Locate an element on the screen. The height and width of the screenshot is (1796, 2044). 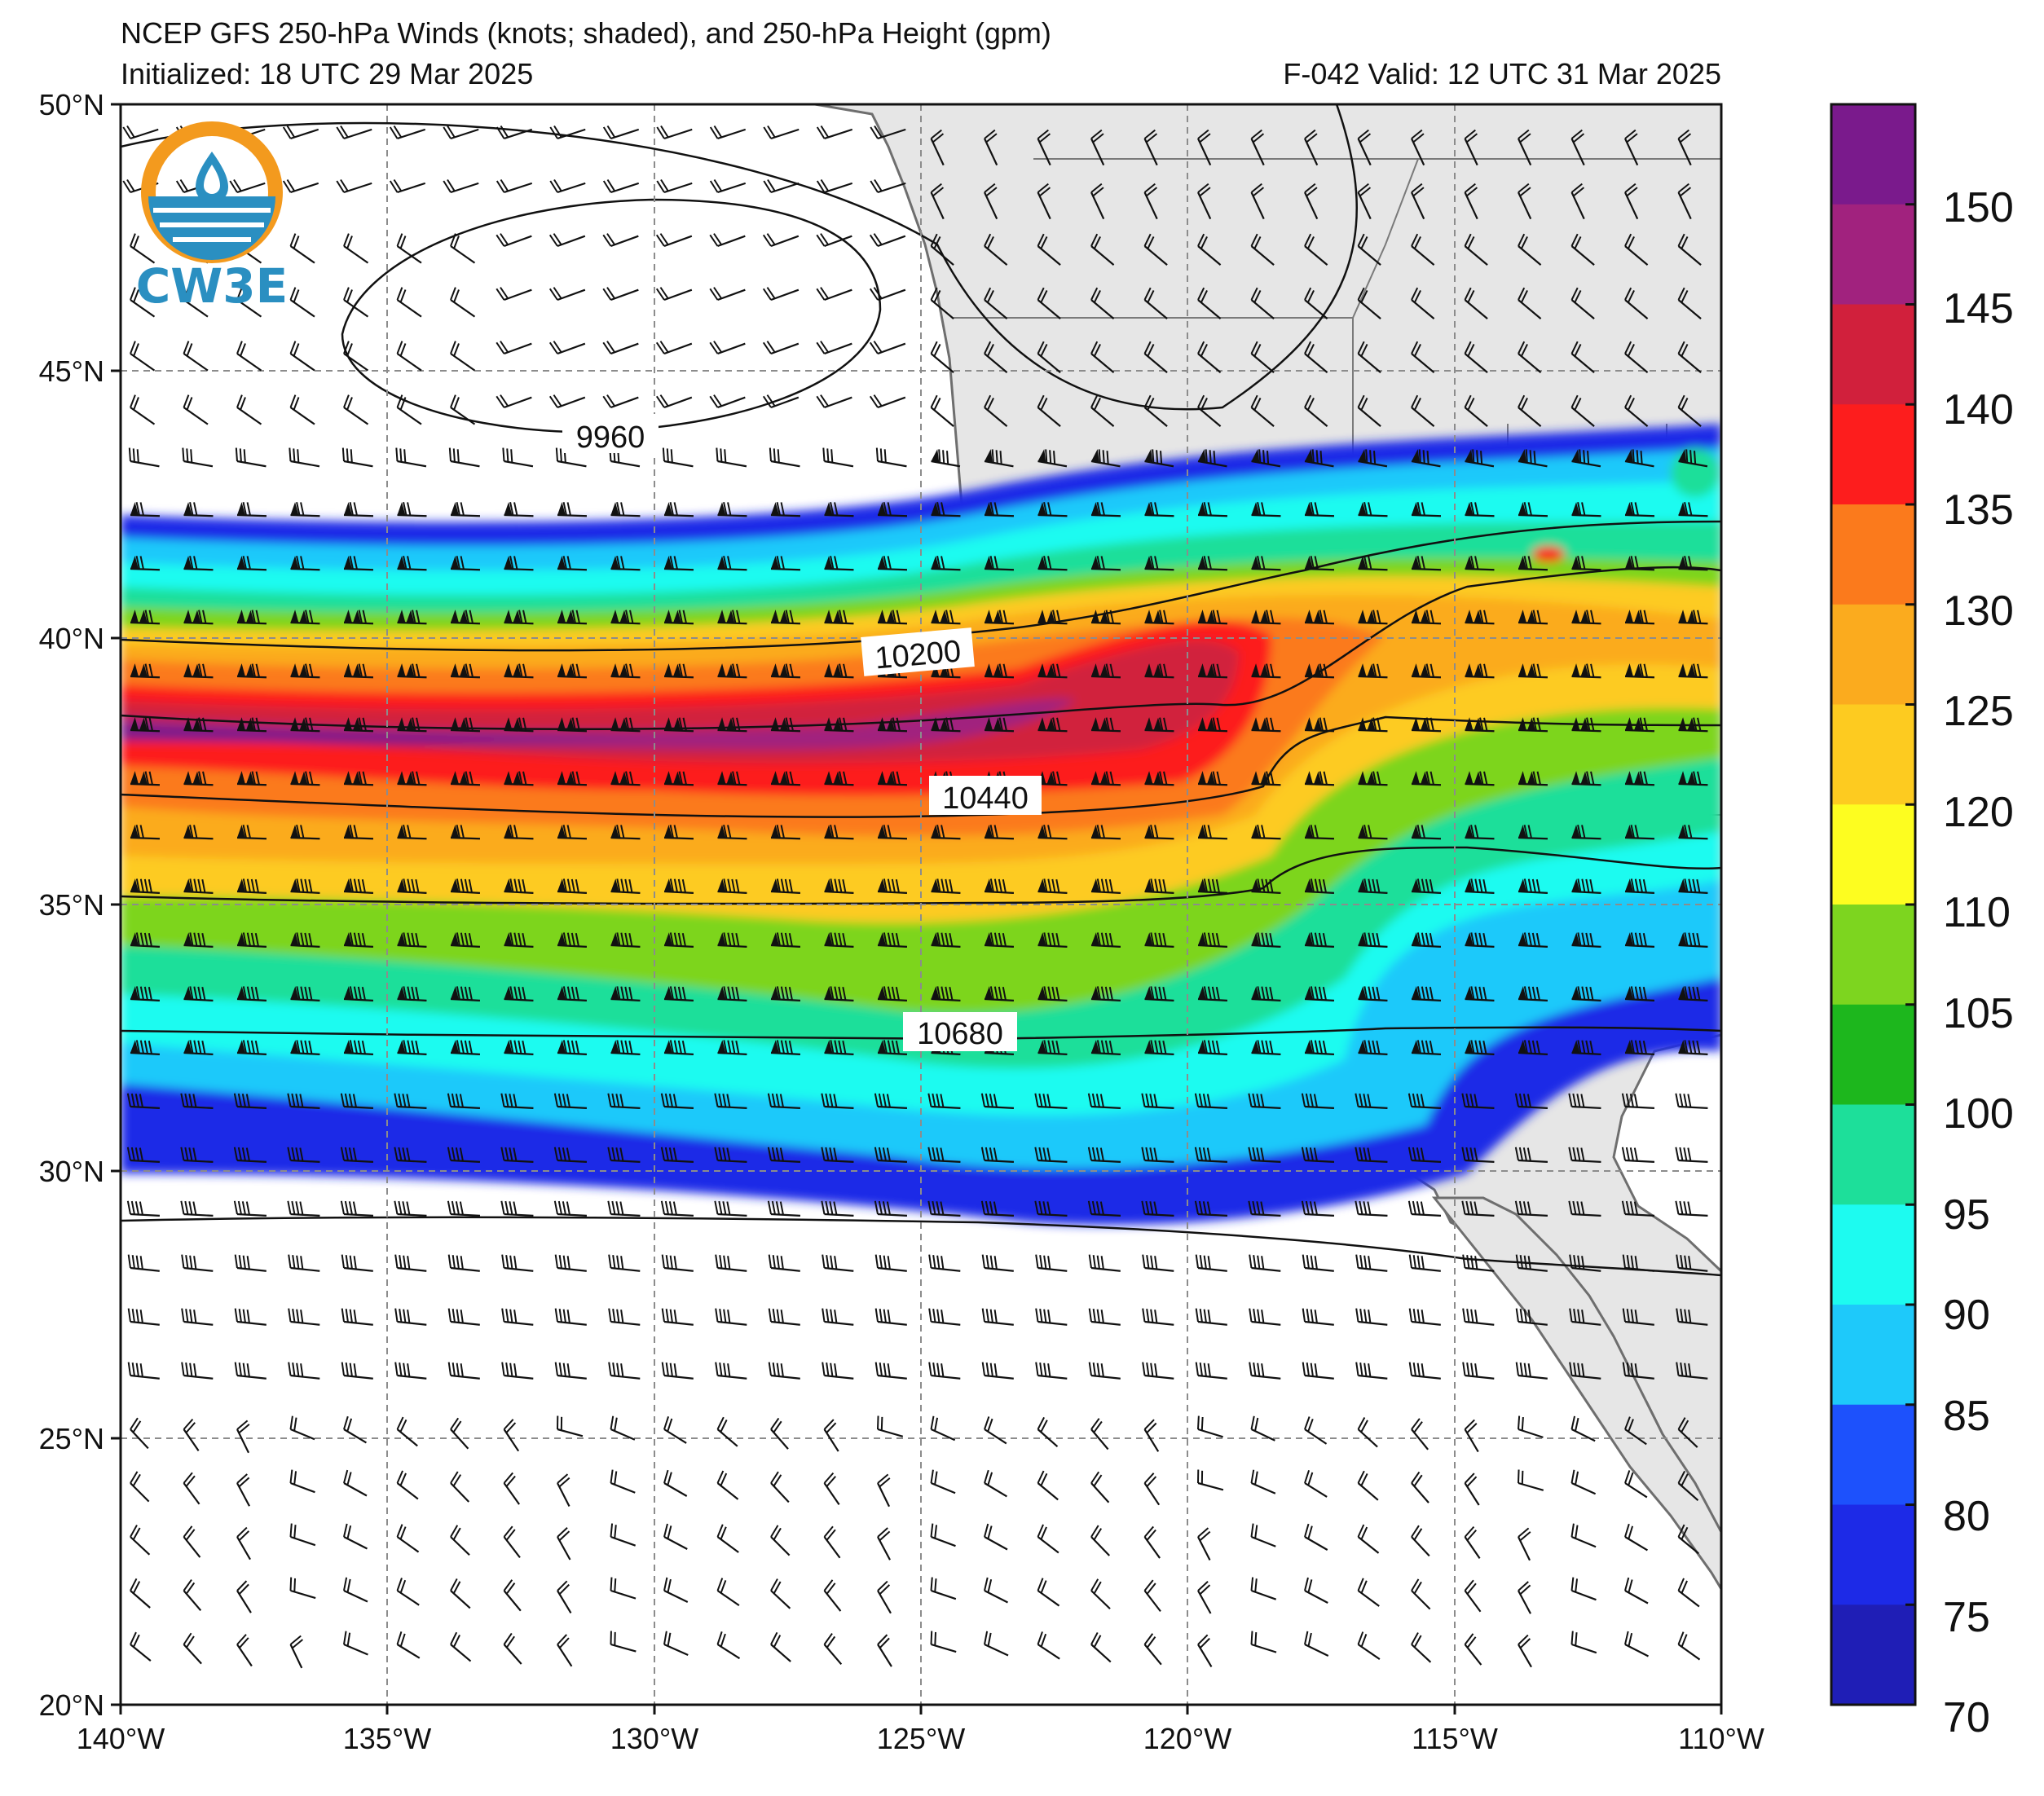
init-time: Initialized: 18 UTC 29 Mar 2025 is located at coordinates (327, 73).